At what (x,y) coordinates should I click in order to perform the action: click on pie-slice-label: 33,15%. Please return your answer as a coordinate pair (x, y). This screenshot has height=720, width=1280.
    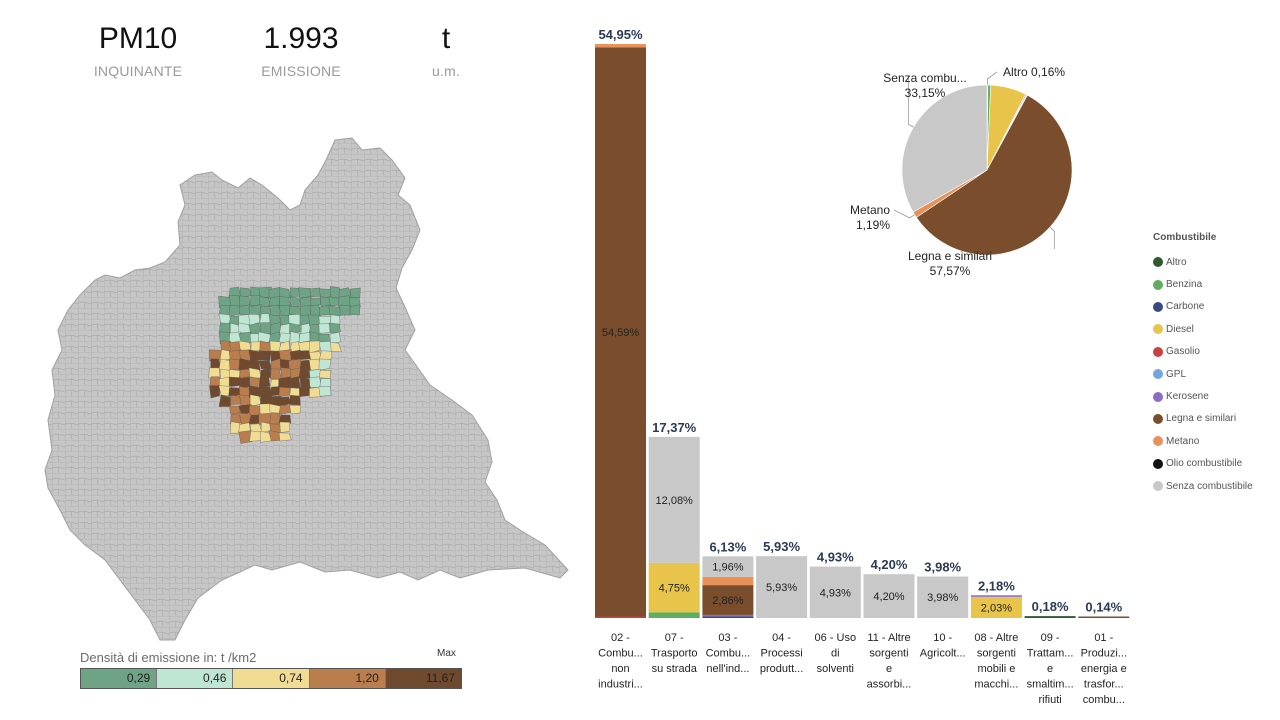
    Looking at the image, I should click on (925, 93).